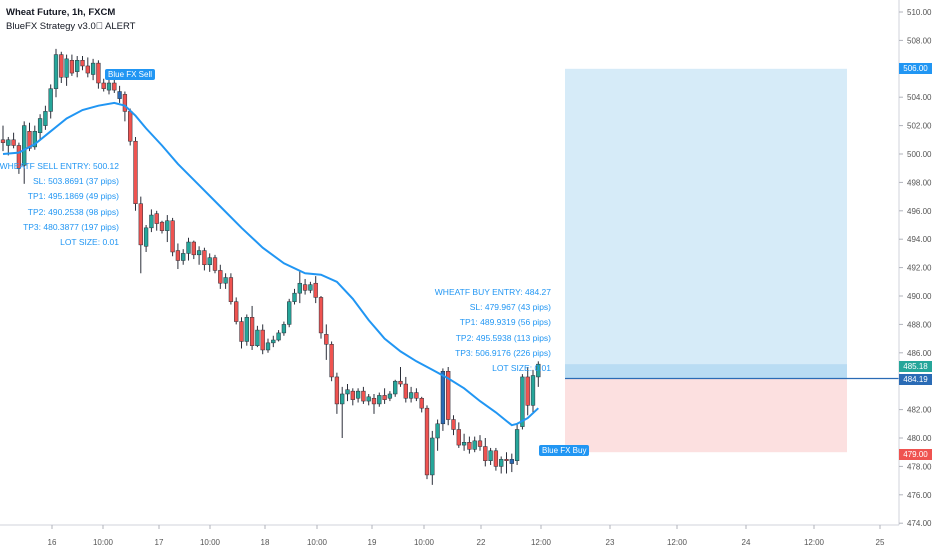 The image size is (932, 550). What do you see at coordinates (706, 371) in the screenshot?
I see `profit-zone` at bounding box center [706, 371].